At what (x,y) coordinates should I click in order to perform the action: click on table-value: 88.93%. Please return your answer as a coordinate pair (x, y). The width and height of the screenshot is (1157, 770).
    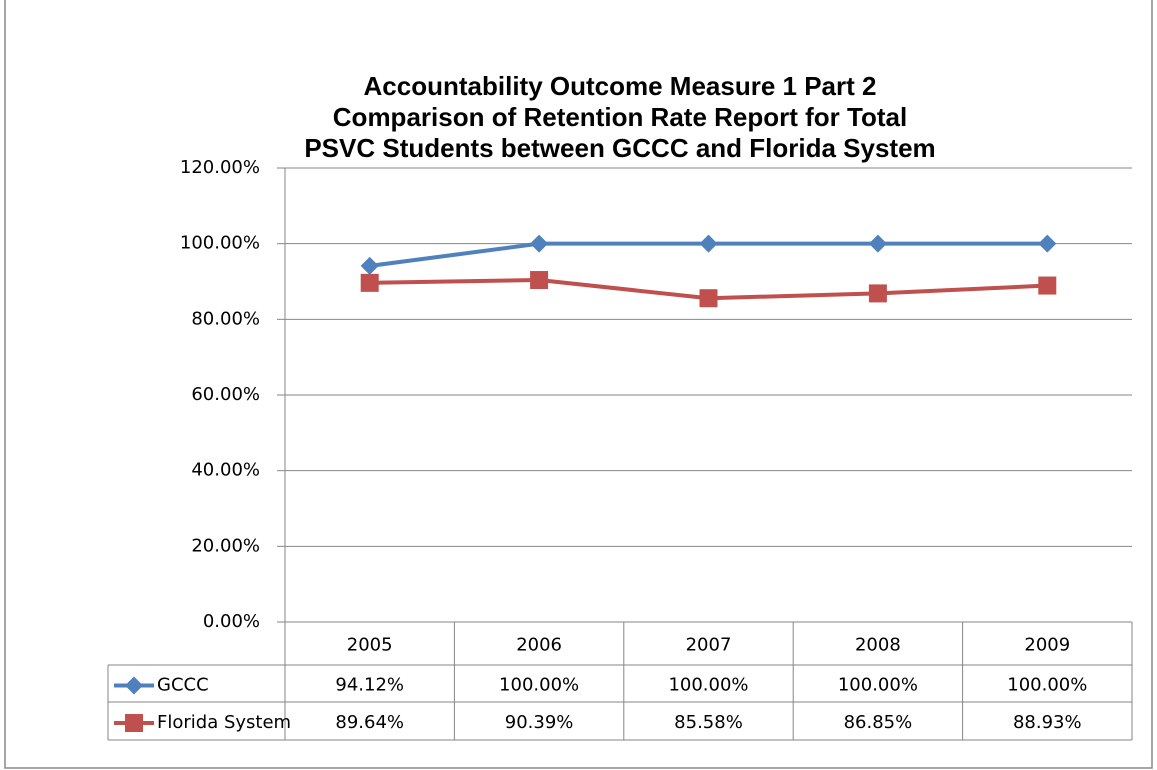
    Looking at the image, I should click on (1047, 722).